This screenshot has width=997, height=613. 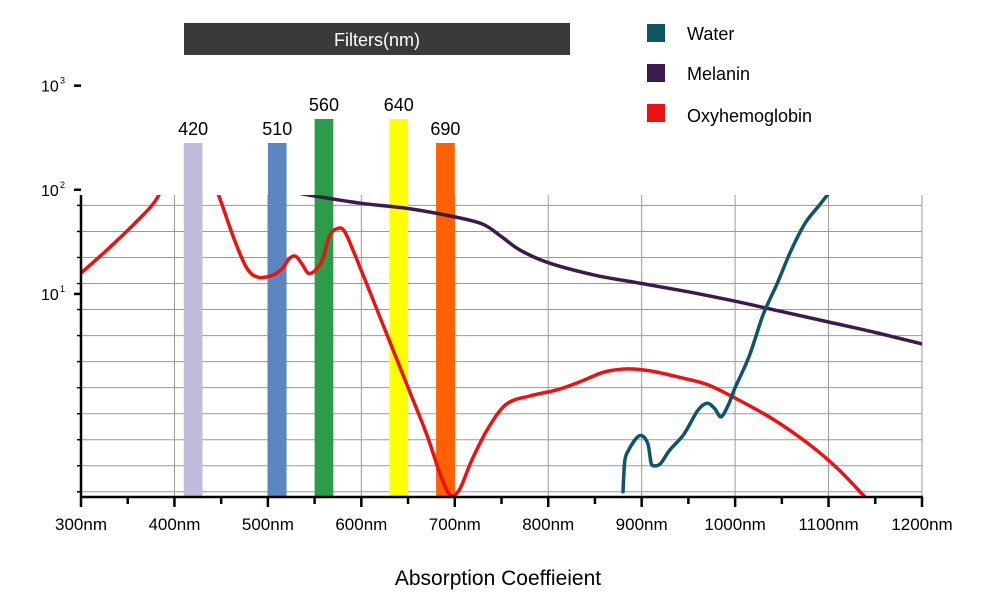 I want to click on legend-swatch-melanin, so click(x=656, y=73).